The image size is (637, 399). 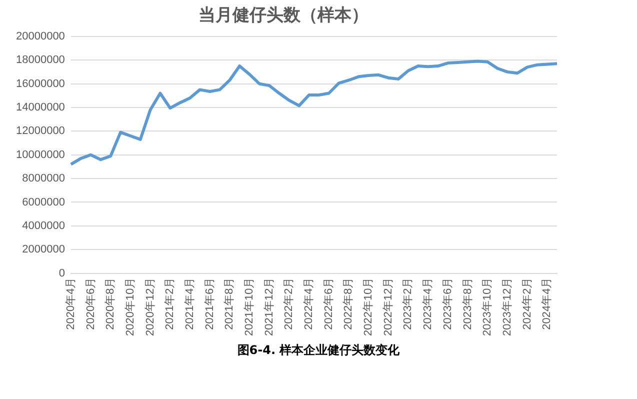 I want to click on x-tick-label: 2023年4月, so click(x=428, y=303).